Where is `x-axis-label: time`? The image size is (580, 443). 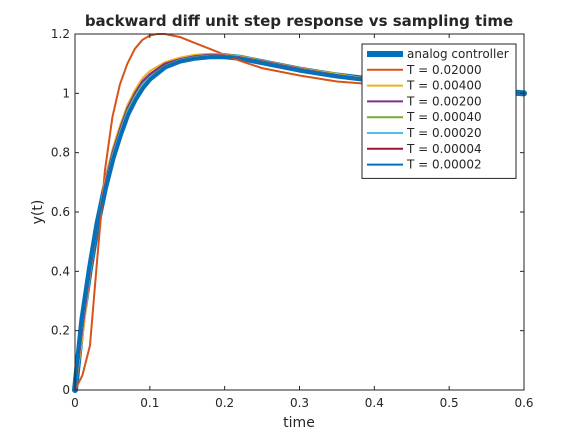 x-axis-label: time is located at coordinates (299, 423).